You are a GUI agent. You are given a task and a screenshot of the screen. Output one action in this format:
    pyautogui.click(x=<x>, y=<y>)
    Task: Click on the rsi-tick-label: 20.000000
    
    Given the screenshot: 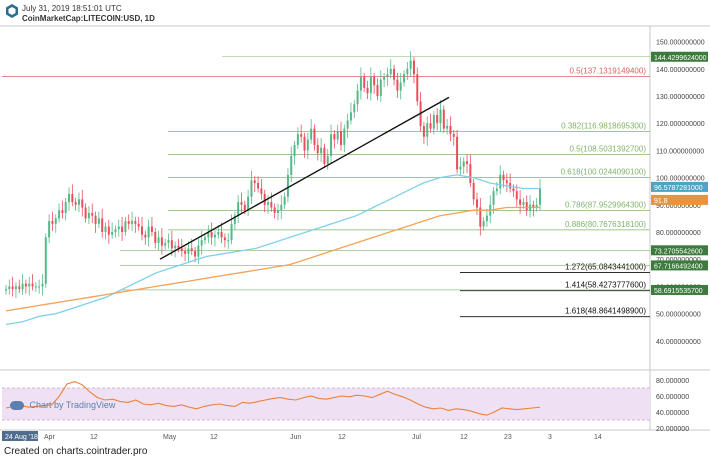 What is the action you would take?
    pyautogui.click(x=672, y=429)
    